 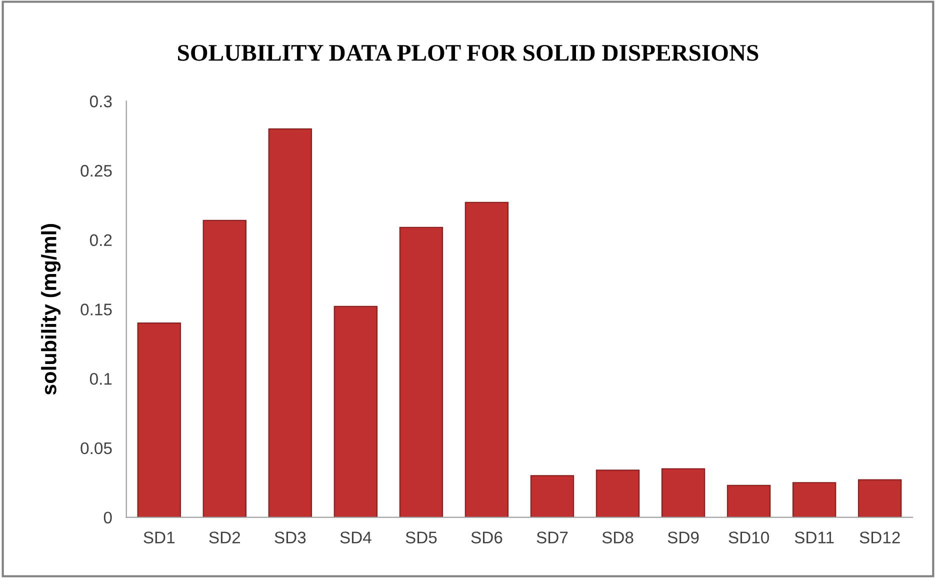 I want to click on x-tick-label: SD8, so click(x=618, y=538).